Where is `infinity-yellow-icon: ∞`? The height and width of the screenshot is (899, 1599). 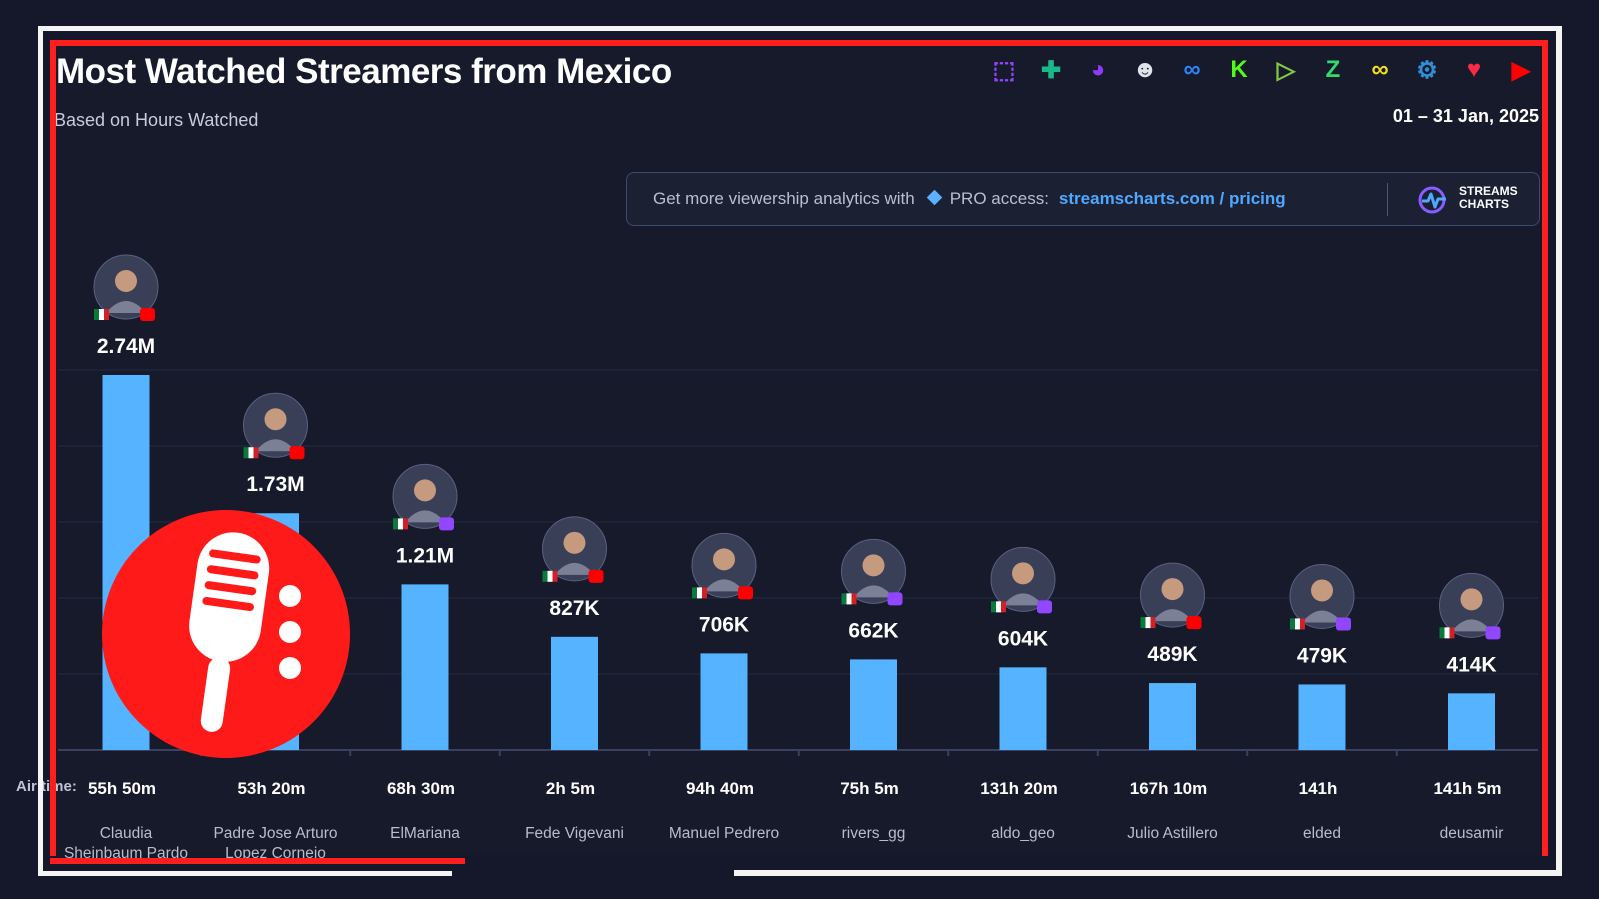 infinity-yellow-icon: ∞ is located at coordinates (1380, 69).